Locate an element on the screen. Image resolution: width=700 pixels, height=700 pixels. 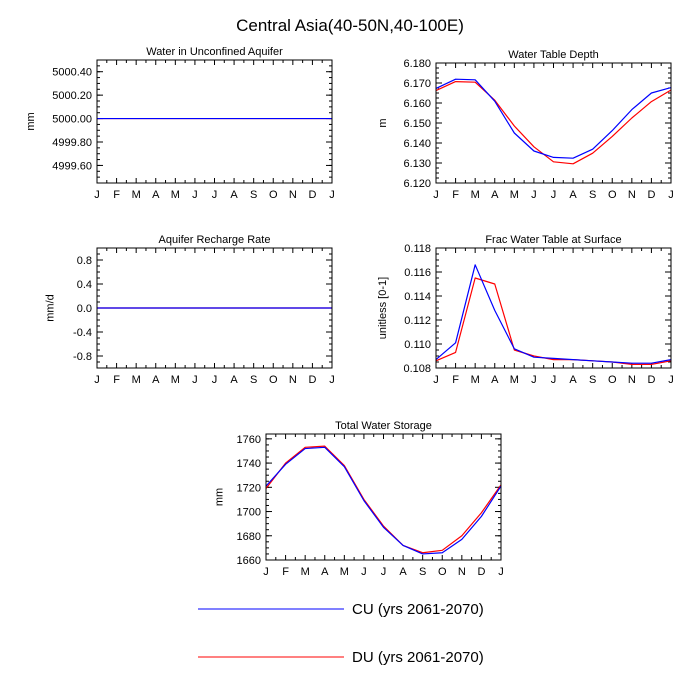
figure-title: Central Asia(40-50N,40-100E) is located at coordinates (350, 25).